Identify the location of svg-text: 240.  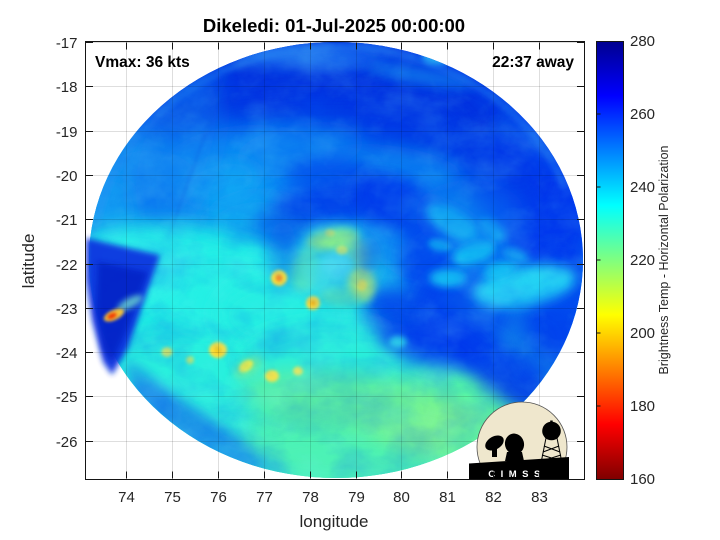
(642, 187).